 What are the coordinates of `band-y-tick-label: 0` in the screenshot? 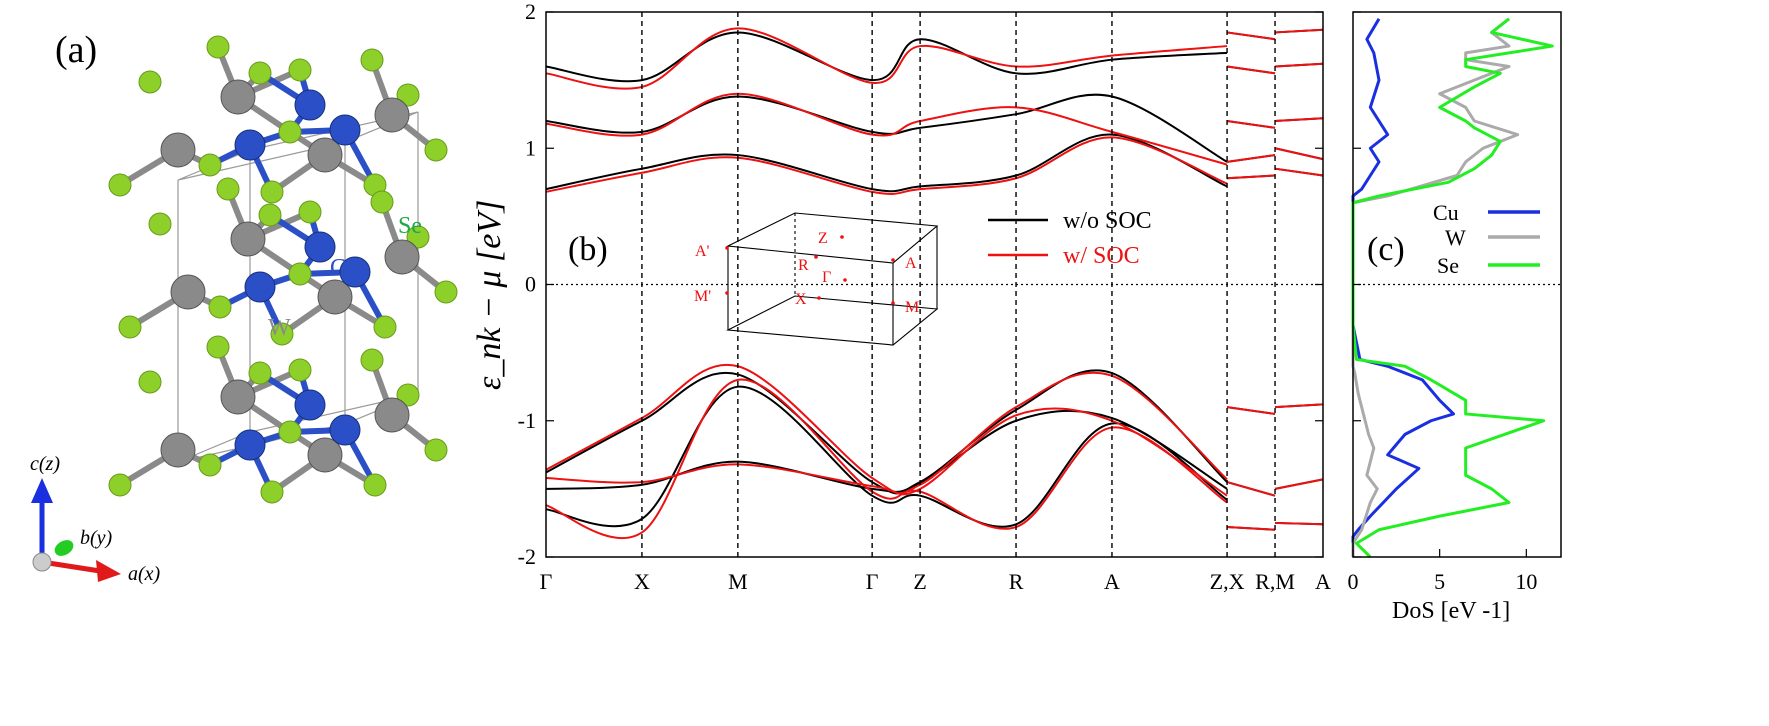 It's located at (530, 284).